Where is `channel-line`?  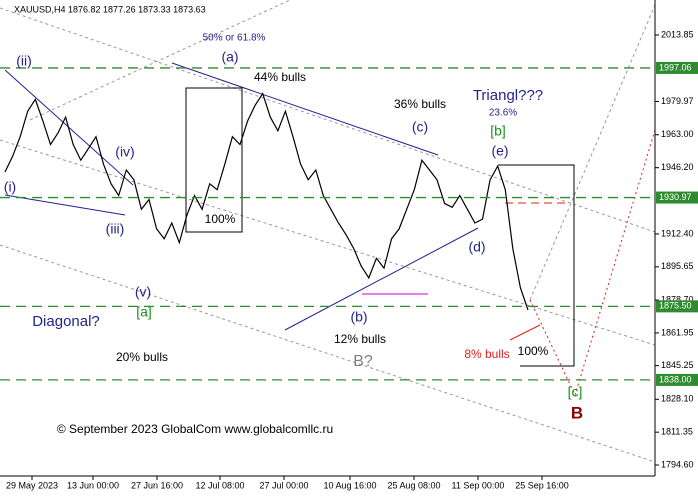 channel-line is located at coordinates (592, 152).